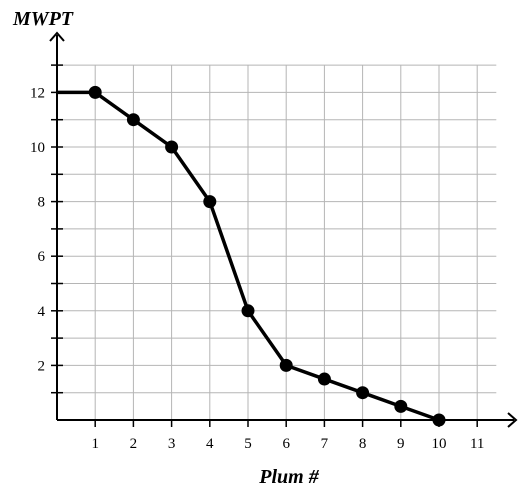 This screenshot has width=525, height=487. Describe the element at coordinates (37, 93) in the screenshot. I see `y-tick-label: 12` at that location.